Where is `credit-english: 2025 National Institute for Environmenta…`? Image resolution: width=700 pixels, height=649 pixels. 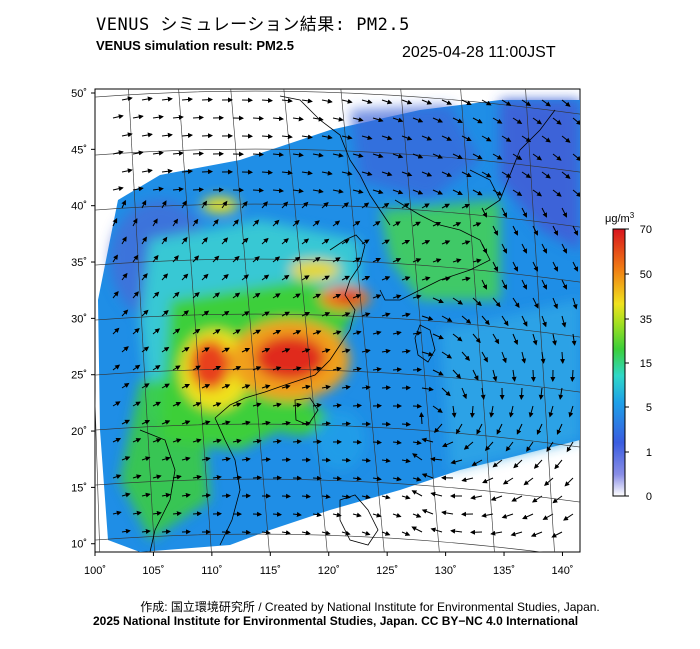
credit-english: 2025 National Institute for Environmenta… is located at coordinates (336, 621).